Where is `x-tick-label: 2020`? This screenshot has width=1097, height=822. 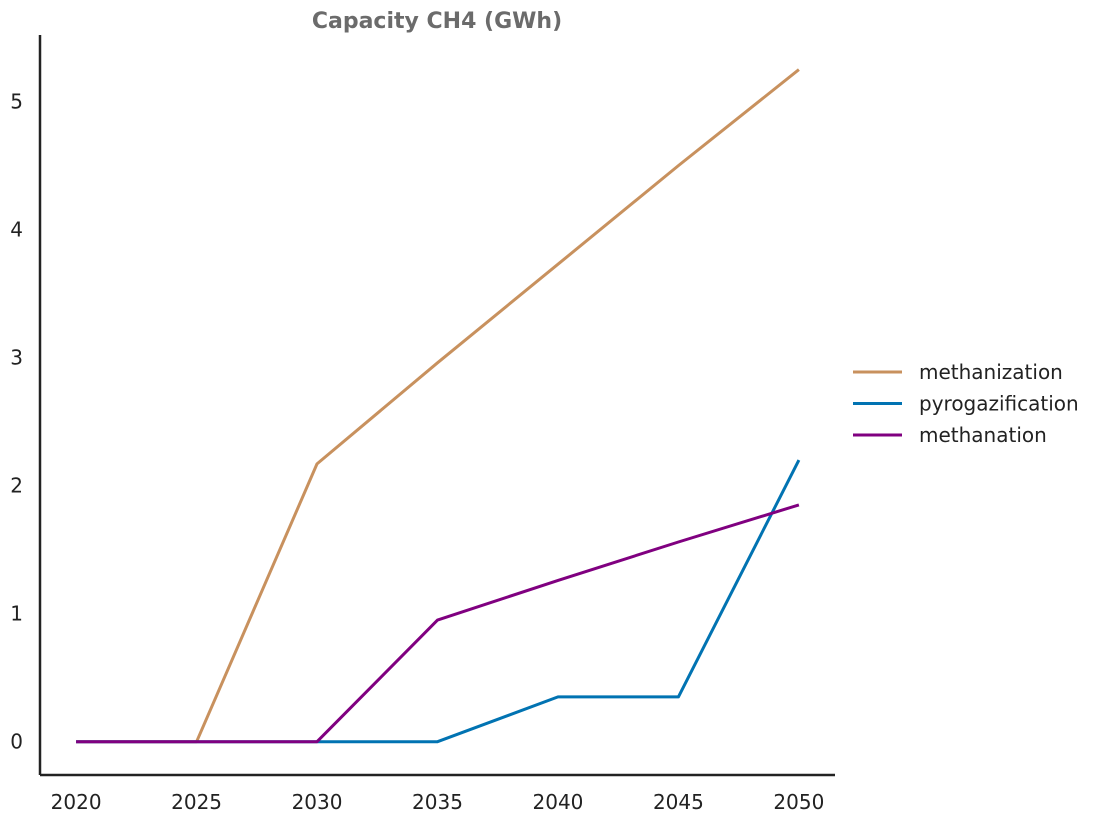 x-tick-label: 2020 is located at coordinates (76, 802).